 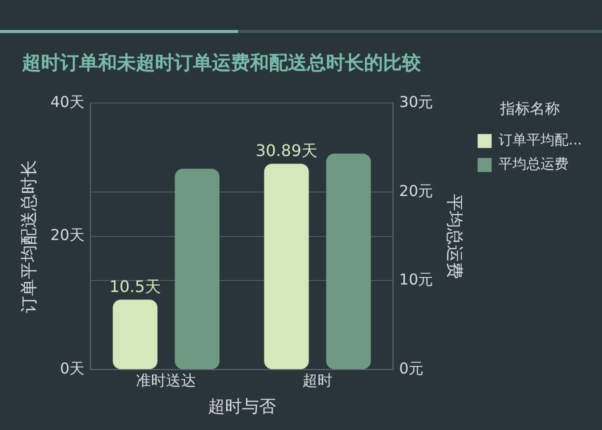 What do you see at coordinates (454, 236) in the screenshot?
I see `y2-axis-title: 平均总运费` at bounding box center [454, 236].